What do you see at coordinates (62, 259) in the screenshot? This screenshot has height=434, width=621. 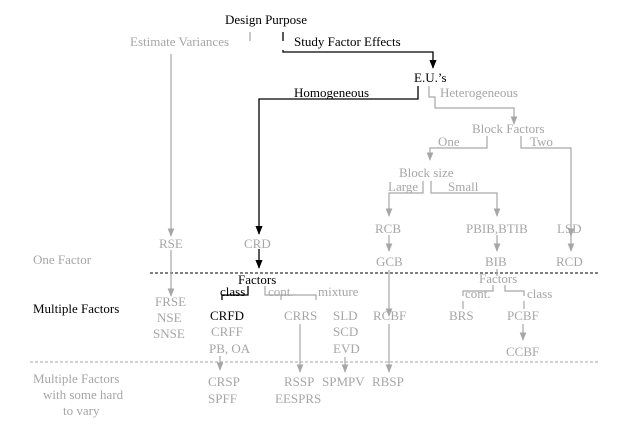 I see `level-one-factor: One Factor` at bounding box center [62, 259].